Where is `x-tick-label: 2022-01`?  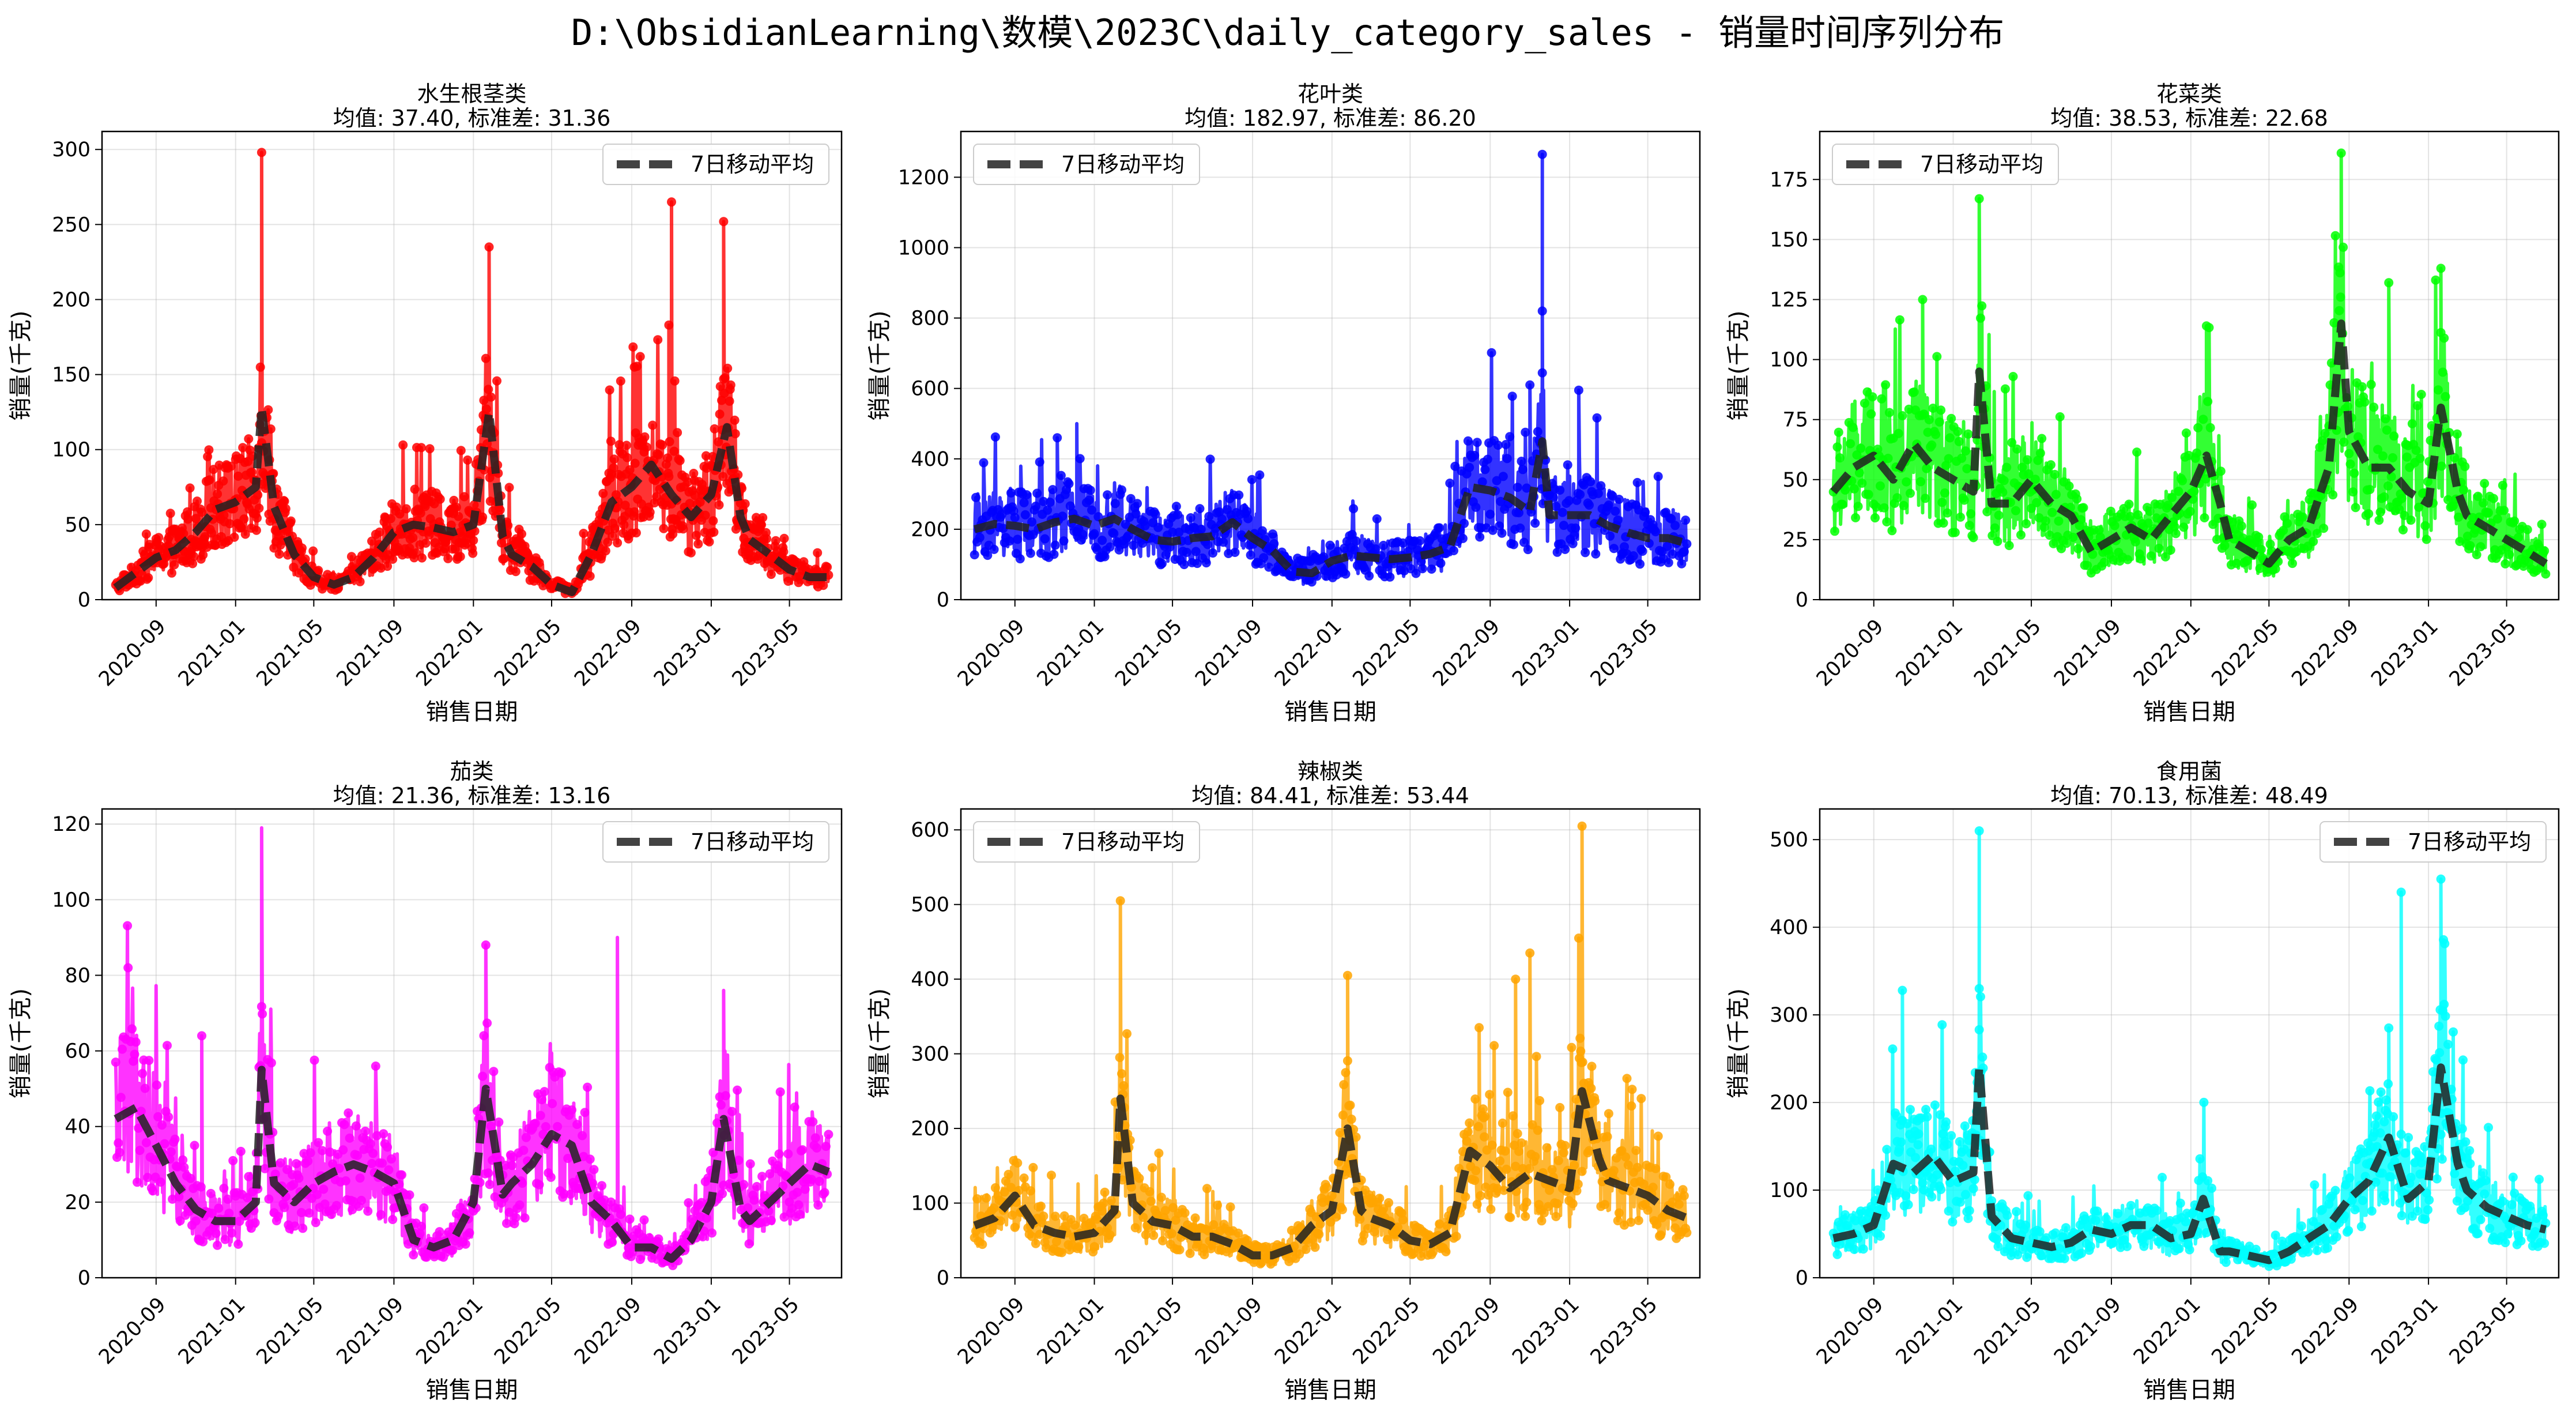
x-tick-label: 2022-01 is located at coordinates (2167, 653).